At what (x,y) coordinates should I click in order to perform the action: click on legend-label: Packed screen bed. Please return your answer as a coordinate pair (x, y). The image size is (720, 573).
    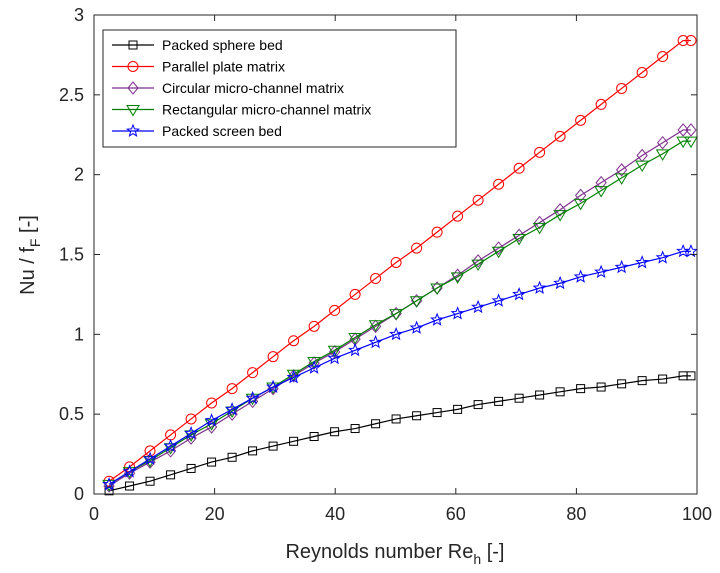
    Looking at the image, I should click on (222, 131).